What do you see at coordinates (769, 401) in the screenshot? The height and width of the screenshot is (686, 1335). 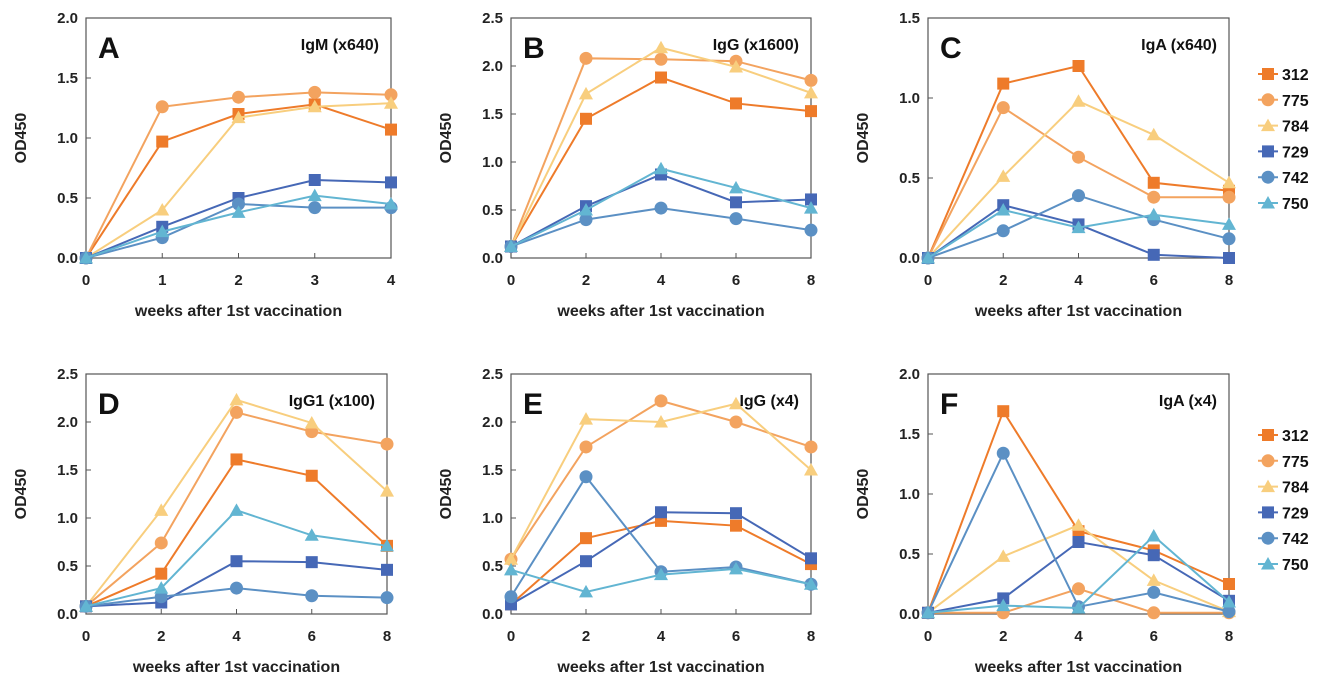 I see `panel-title: IgG (x4)` at bounding box center [769, 401].